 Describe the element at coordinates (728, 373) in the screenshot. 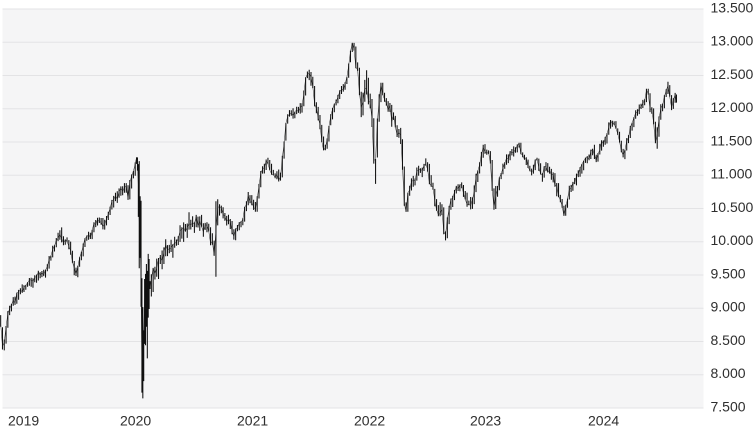

I see `svg-text: 8.000` at that location.